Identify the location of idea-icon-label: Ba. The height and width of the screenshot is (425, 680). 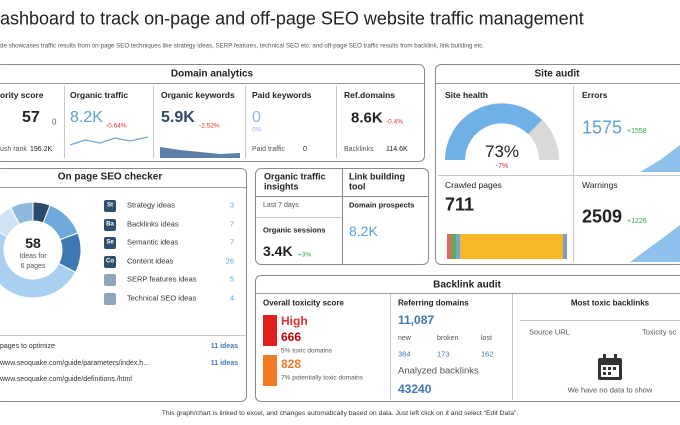
(110, 224).